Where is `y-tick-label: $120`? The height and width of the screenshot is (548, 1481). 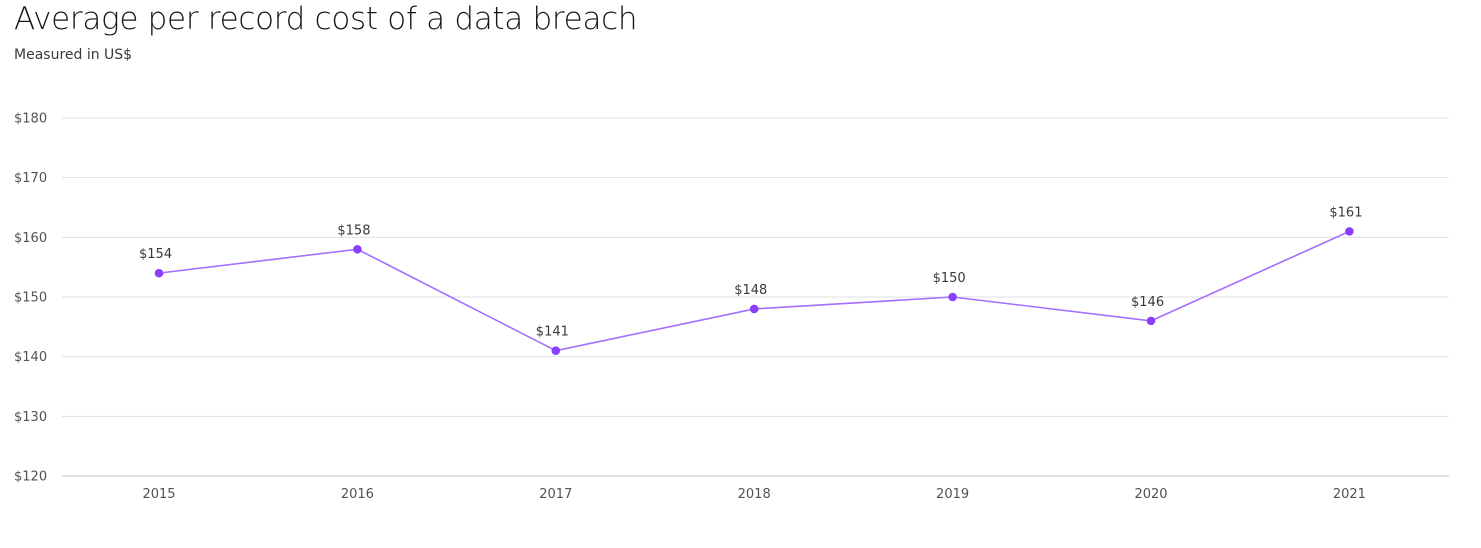 y-tick-label: $120 is located at coordinates (30, 477).